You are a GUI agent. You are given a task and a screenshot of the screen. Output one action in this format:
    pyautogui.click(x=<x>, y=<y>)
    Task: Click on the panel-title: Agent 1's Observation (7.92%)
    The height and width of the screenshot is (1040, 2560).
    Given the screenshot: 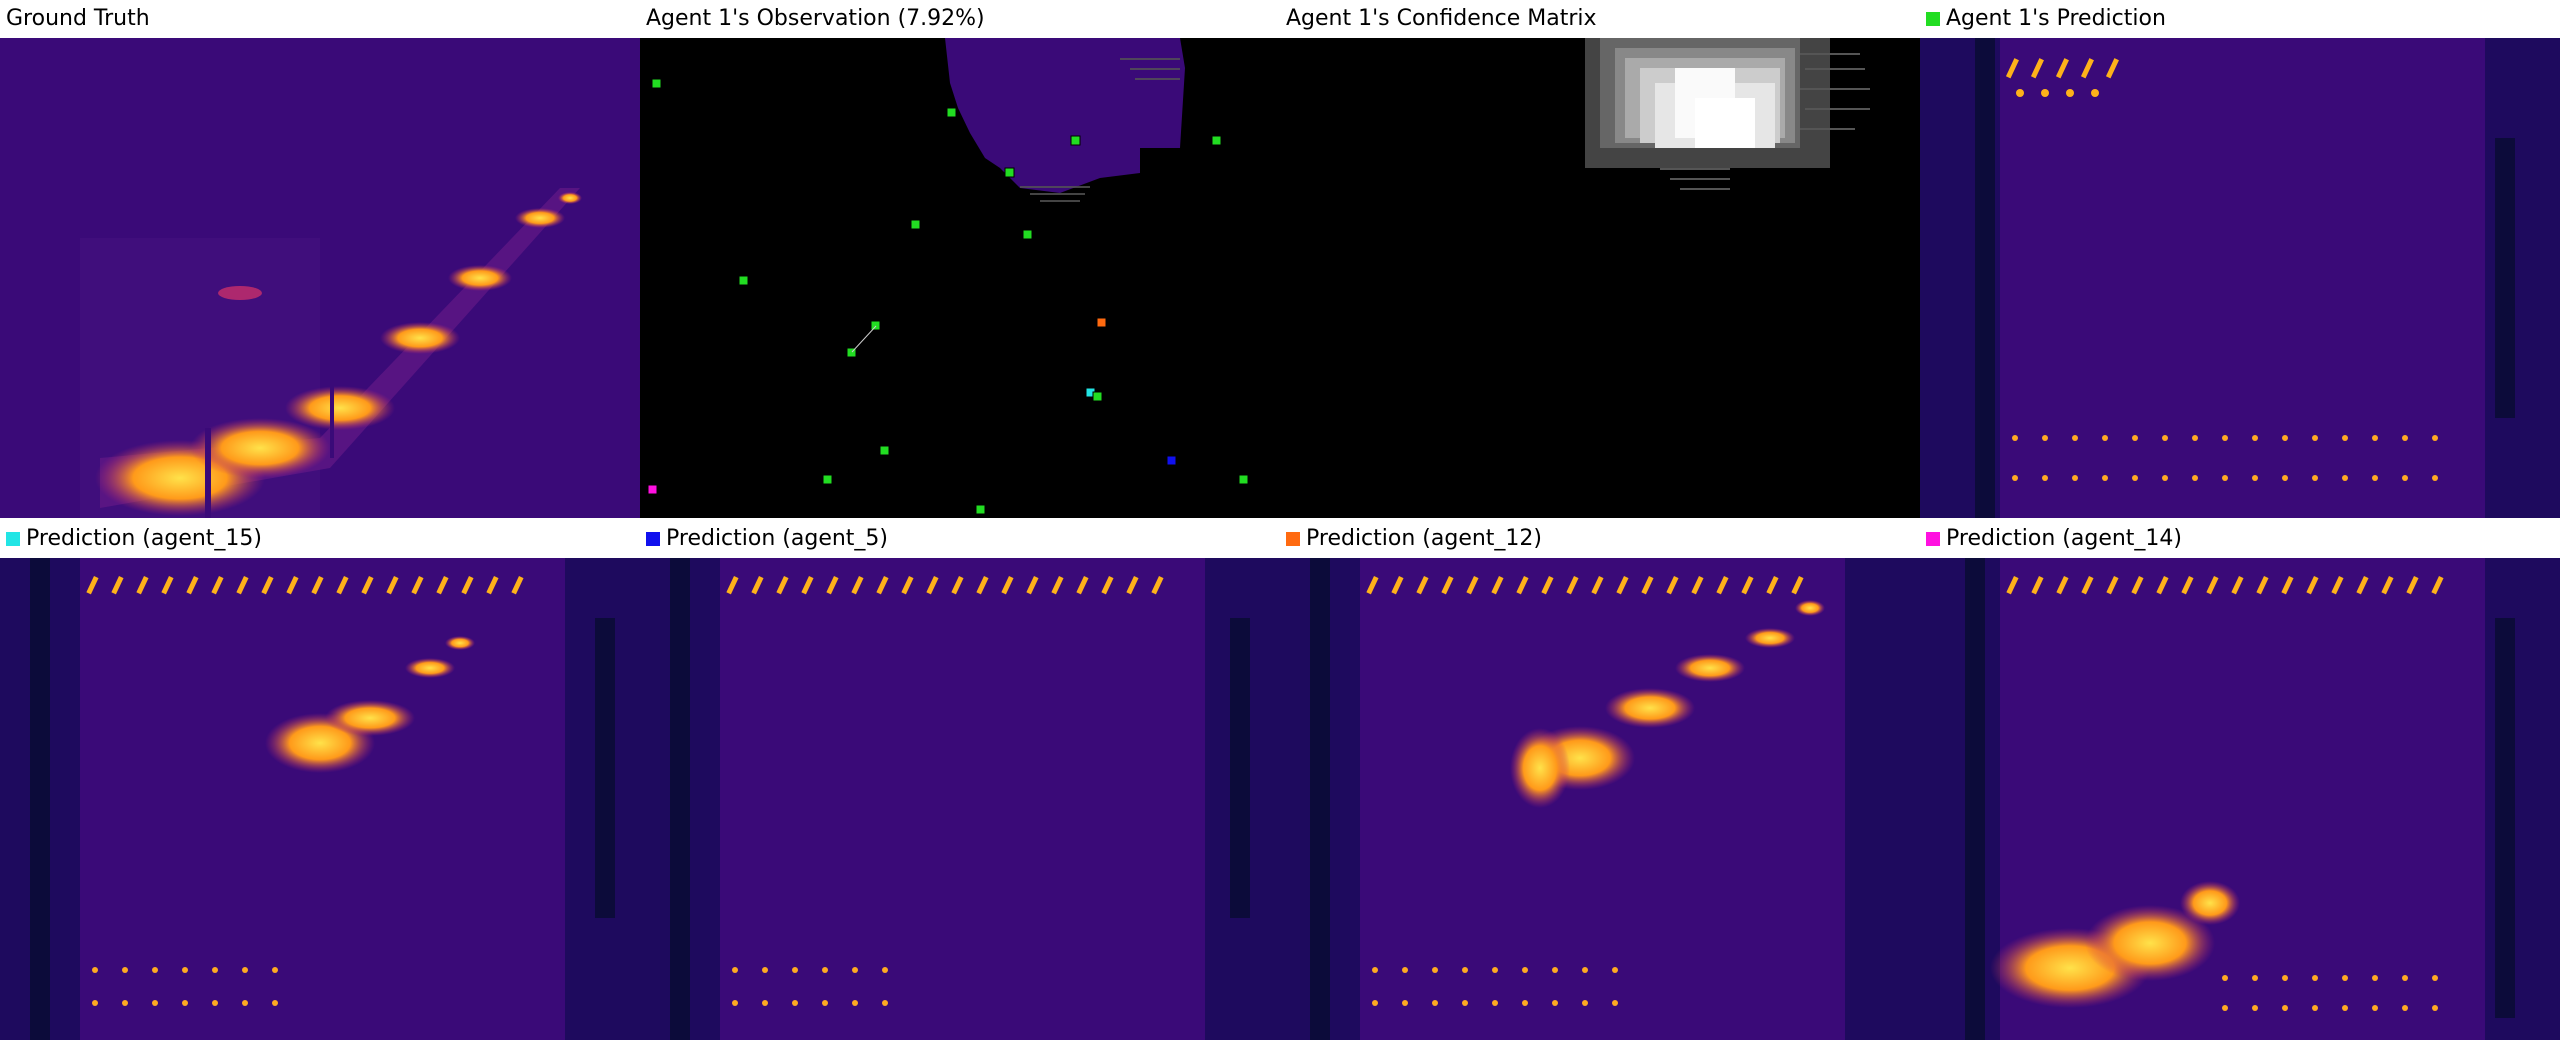 What is the action you would take?
    pyautogui.click(x=815, y=18)
    